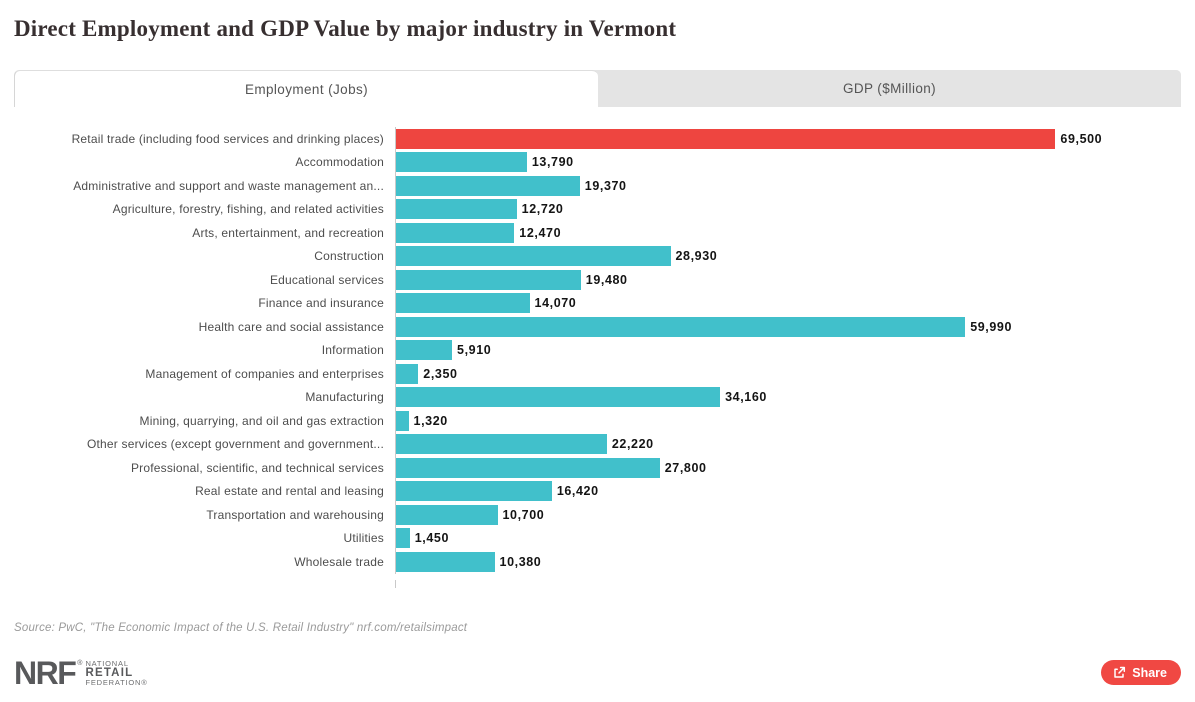 Image resolution: width=1195 pixels, height=702 pixels. I want to click on chart-row: Information 5,910, so click(597, 350).